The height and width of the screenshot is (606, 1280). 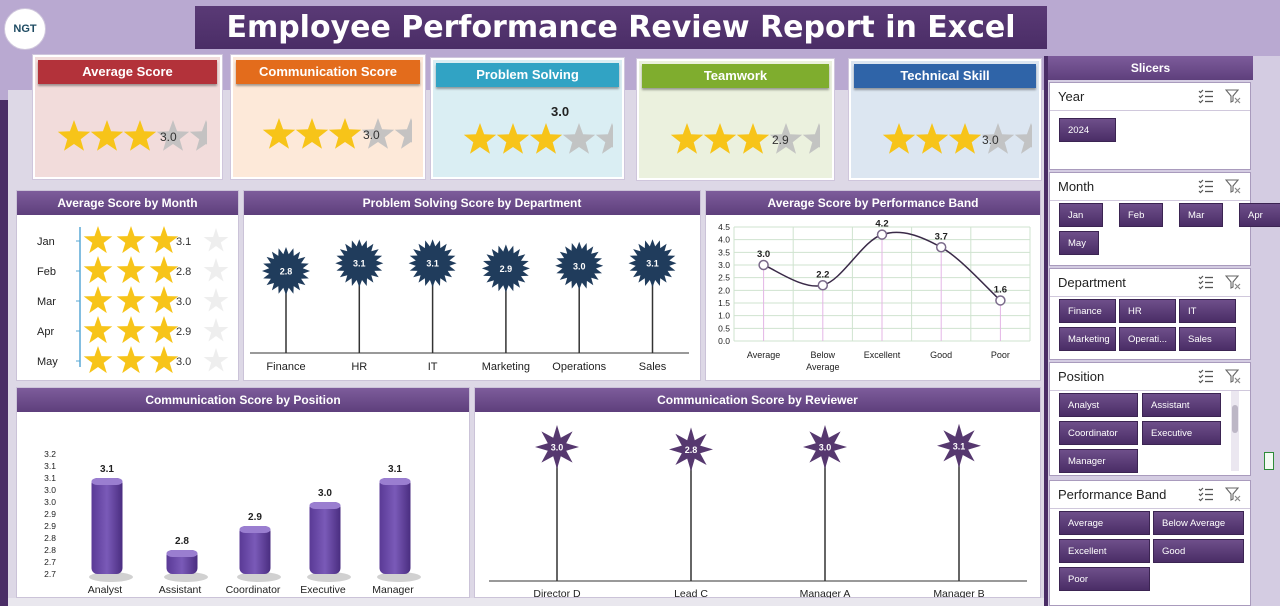 What do you see at coordinates (724, 252) in the screenshot?
I see `tick-label: 3.5` at bounding box center [724, 252].